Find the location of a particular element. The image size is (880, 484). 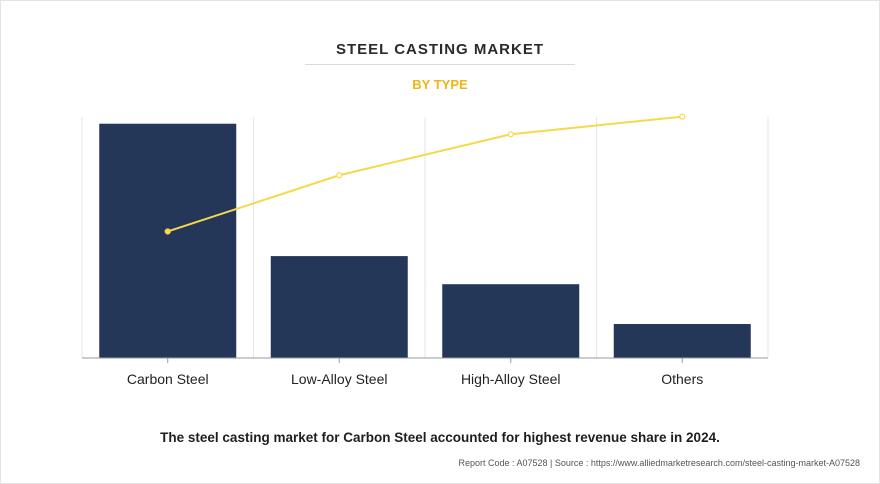

x-tick-label: Others is located at coordinates (682, 379).